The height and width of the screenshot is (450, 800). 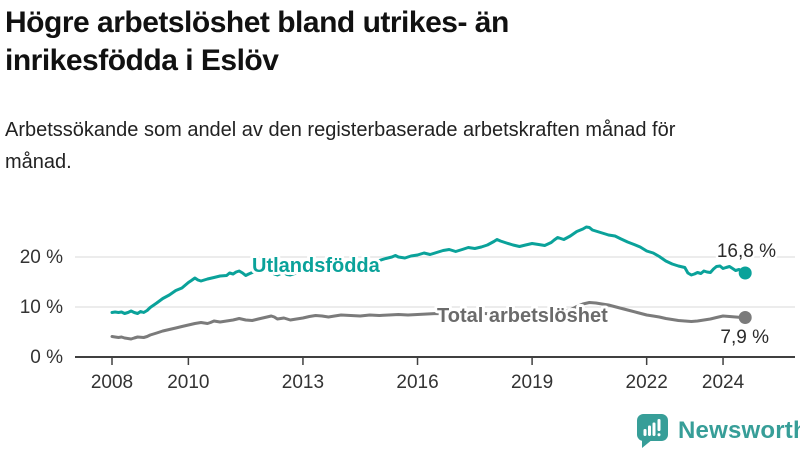 I want to click on y-axis-labels: 0 % 10 % 20 %, so click(x=41, y=307).